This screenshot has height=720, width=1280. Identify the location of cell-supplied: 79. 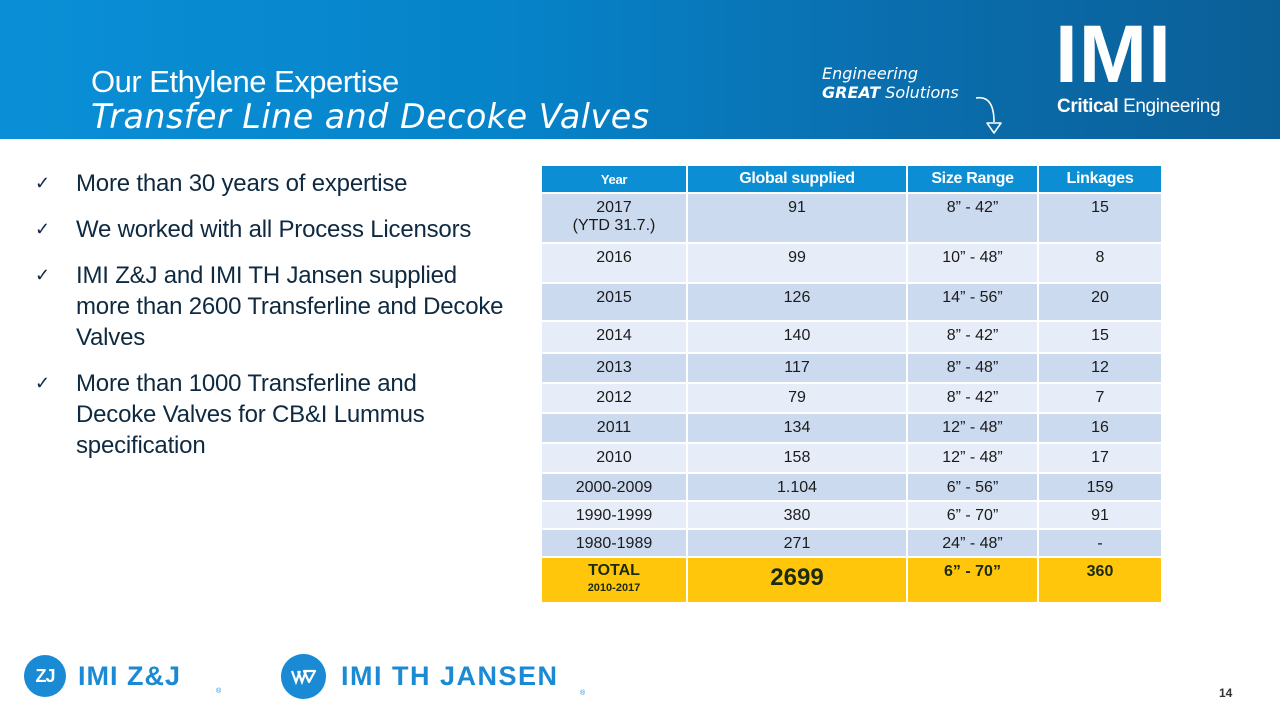
(797, 398).